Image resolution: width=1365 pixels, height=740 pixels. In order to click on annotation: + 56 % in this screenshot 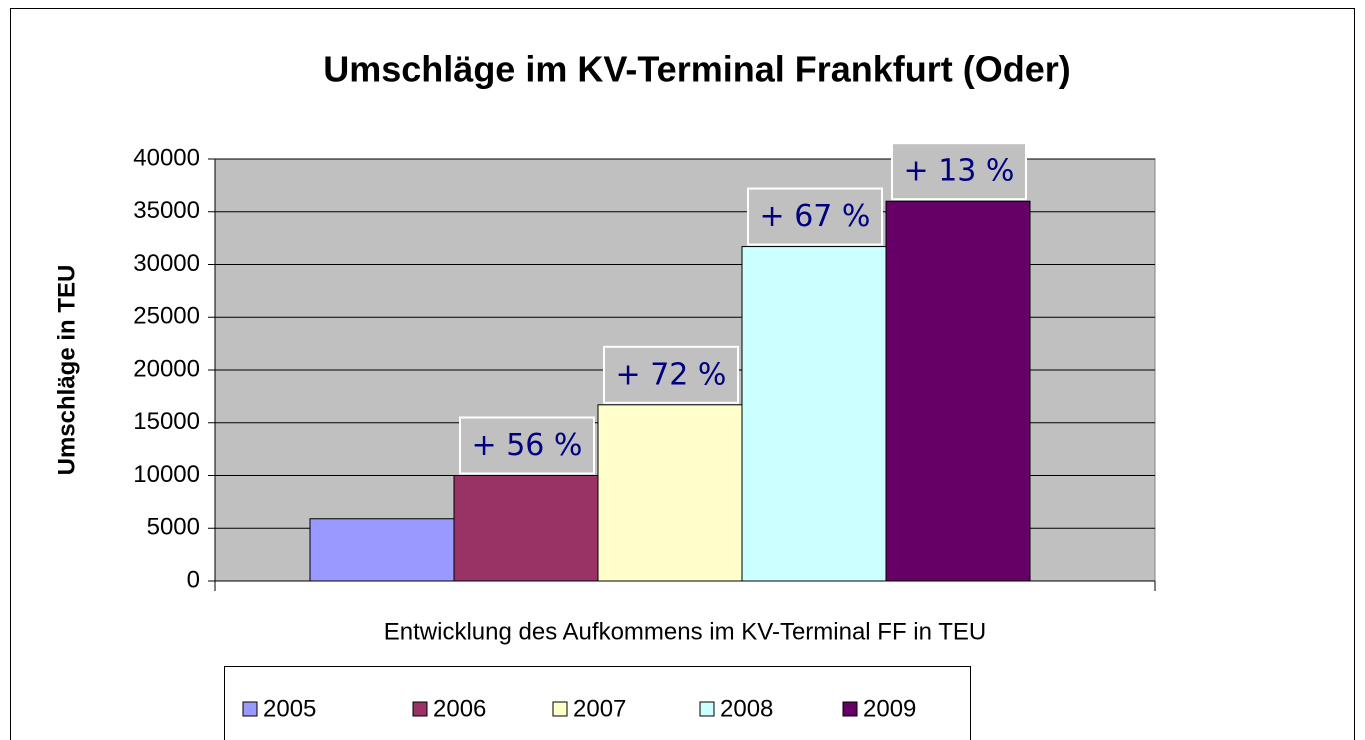, I will do `click(527, 445)`.